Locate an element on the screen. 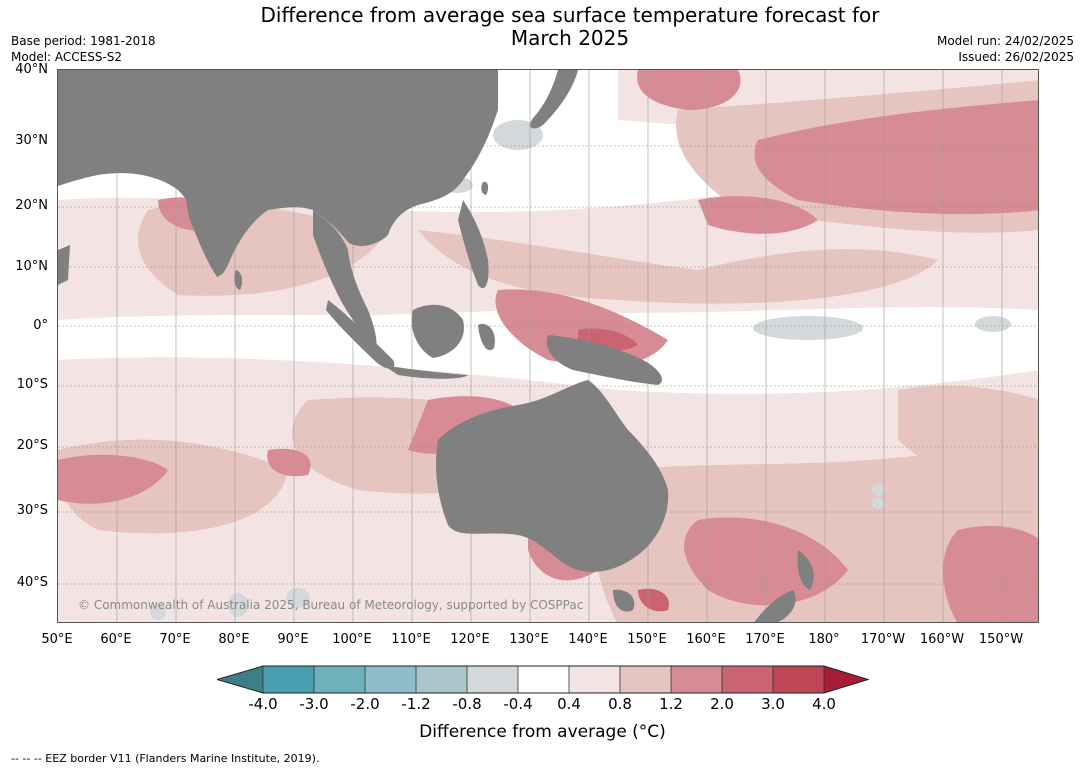 This screenshot has width=1085, height=770. lon-label-70e: 70°E is located at coordinates (175, 639).